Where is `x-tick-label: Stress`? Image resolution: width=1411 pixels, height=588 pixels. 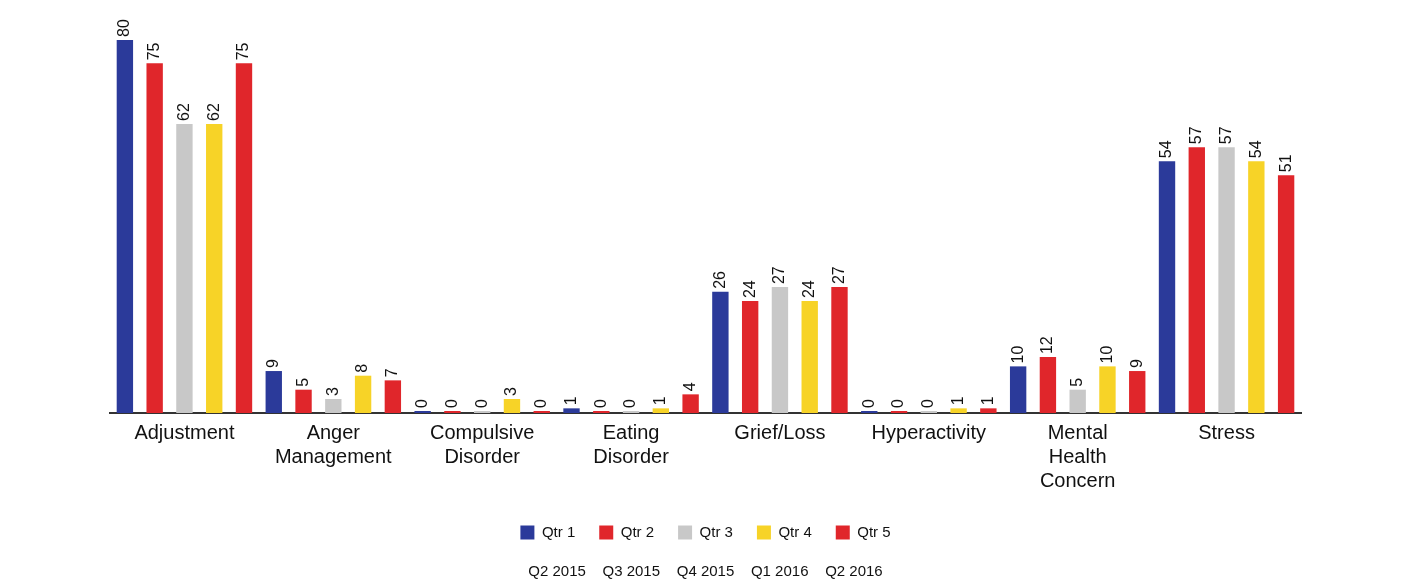 x-tick-label: Stress is located at coordinates (1226, 431).